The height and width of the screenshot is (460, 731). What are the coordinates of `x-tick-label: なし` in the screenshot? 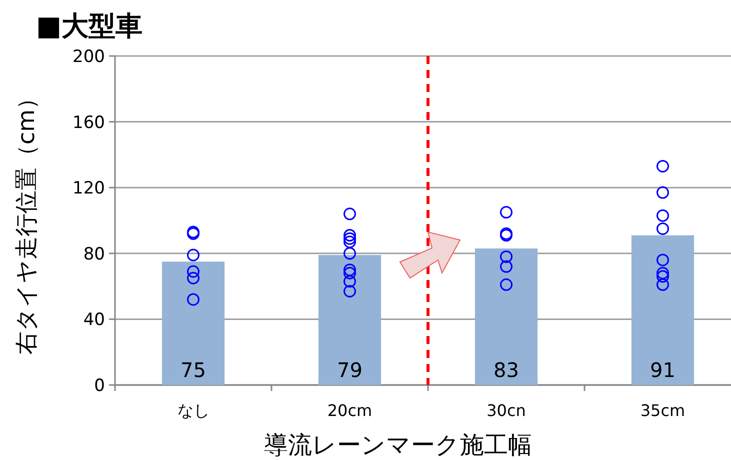 It's located at (193, 410).